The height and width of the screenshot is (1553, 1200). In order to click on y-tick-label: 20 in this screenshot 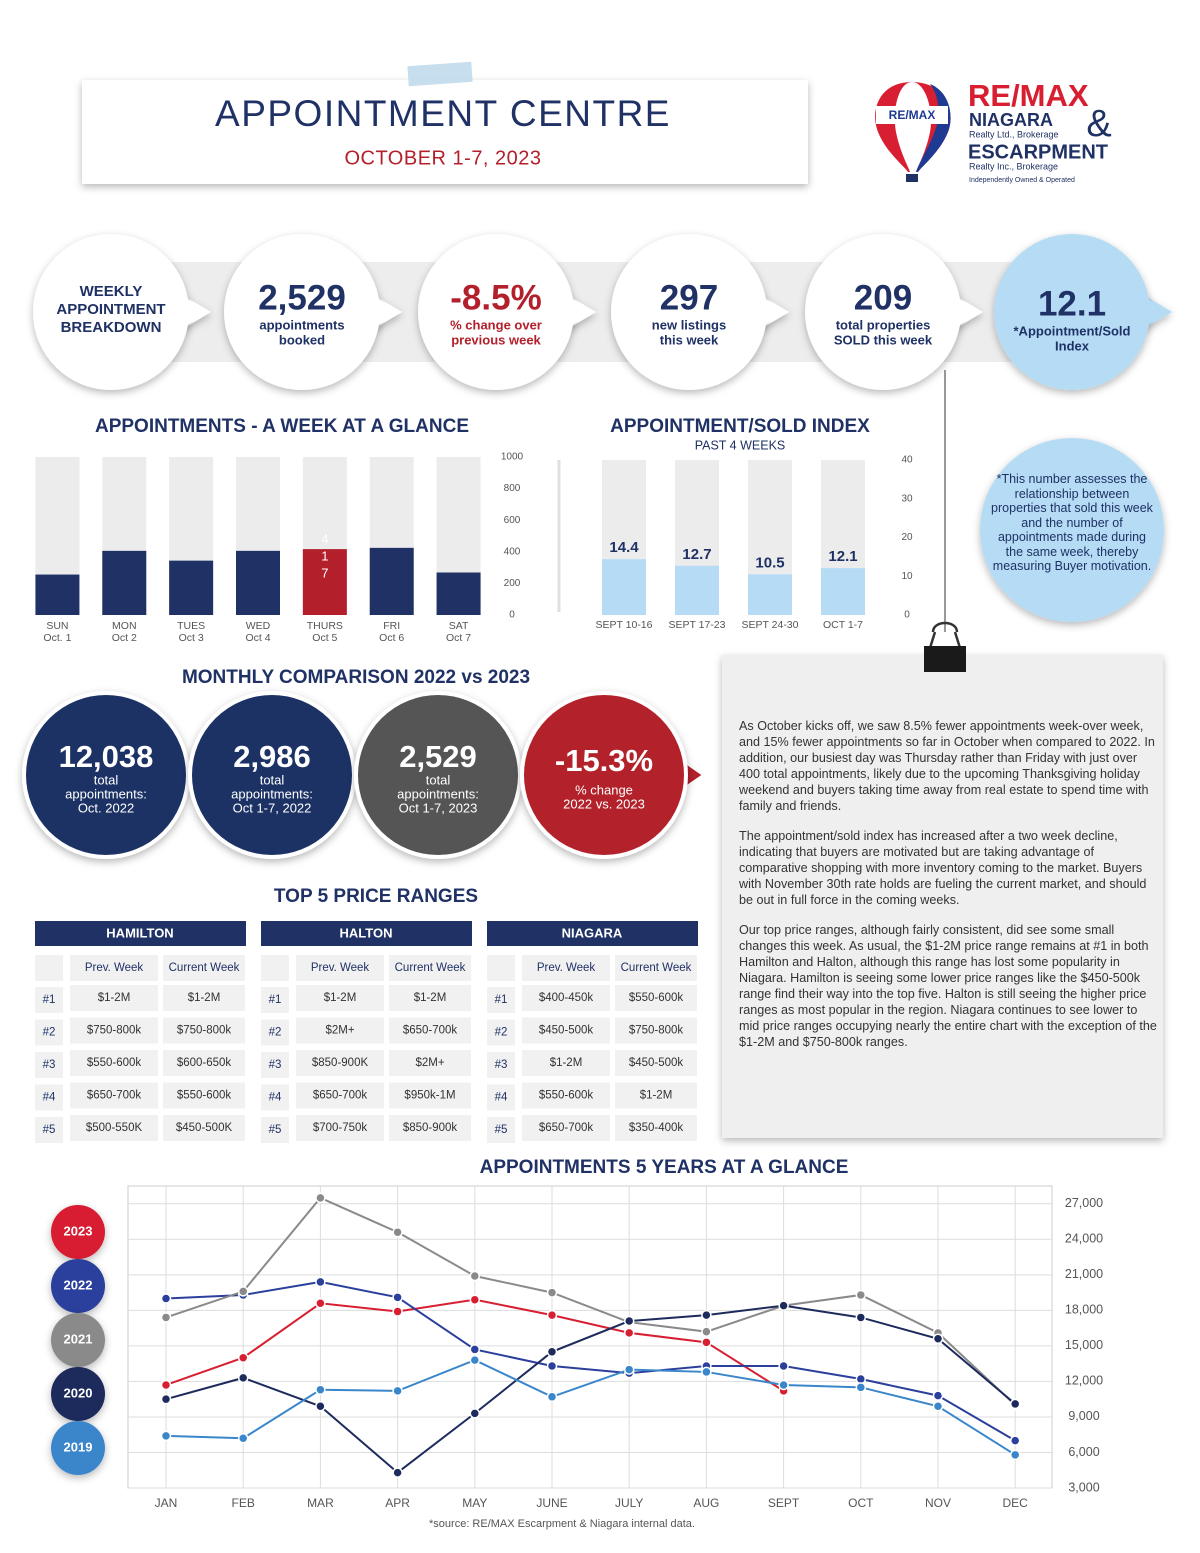, I will do `click(907, 537)`.